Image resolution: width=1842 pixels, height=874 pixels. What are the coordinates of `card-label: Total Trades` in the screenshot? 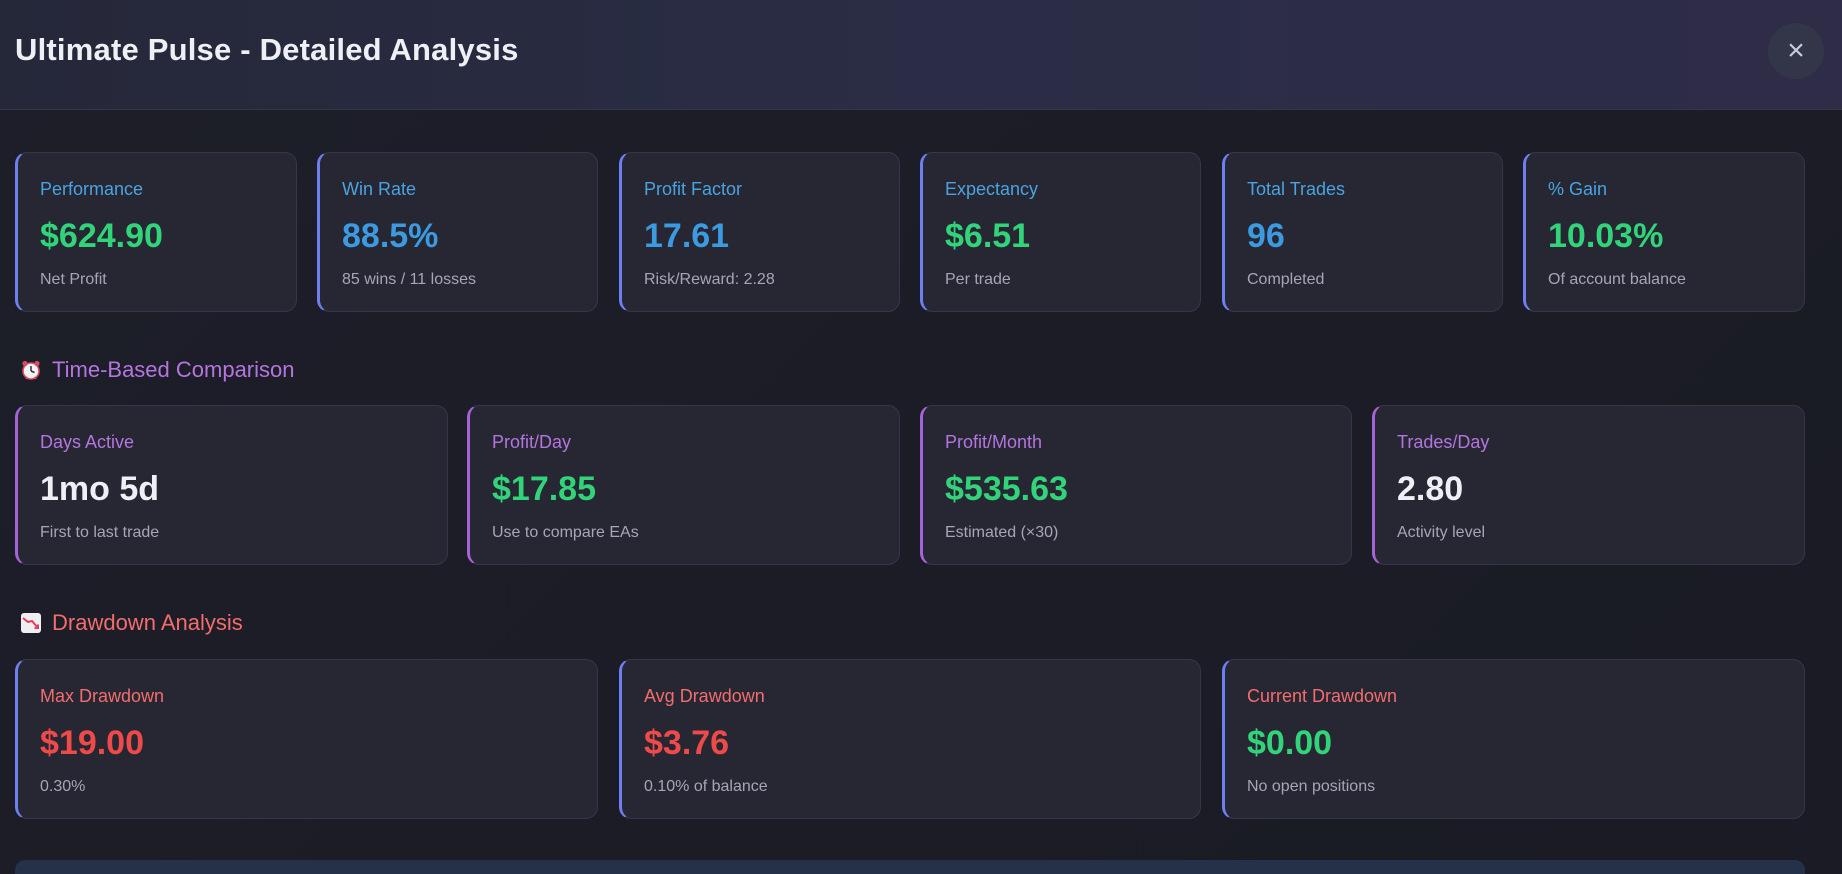 It's located at (1296, 189).